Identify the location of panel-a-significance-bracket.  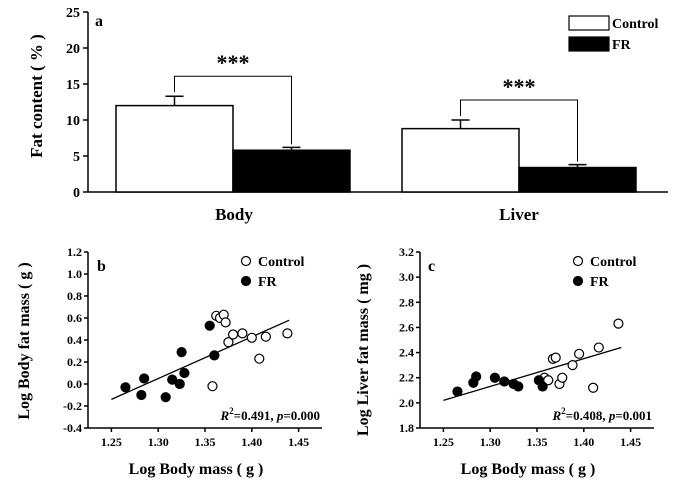
(233, 110).